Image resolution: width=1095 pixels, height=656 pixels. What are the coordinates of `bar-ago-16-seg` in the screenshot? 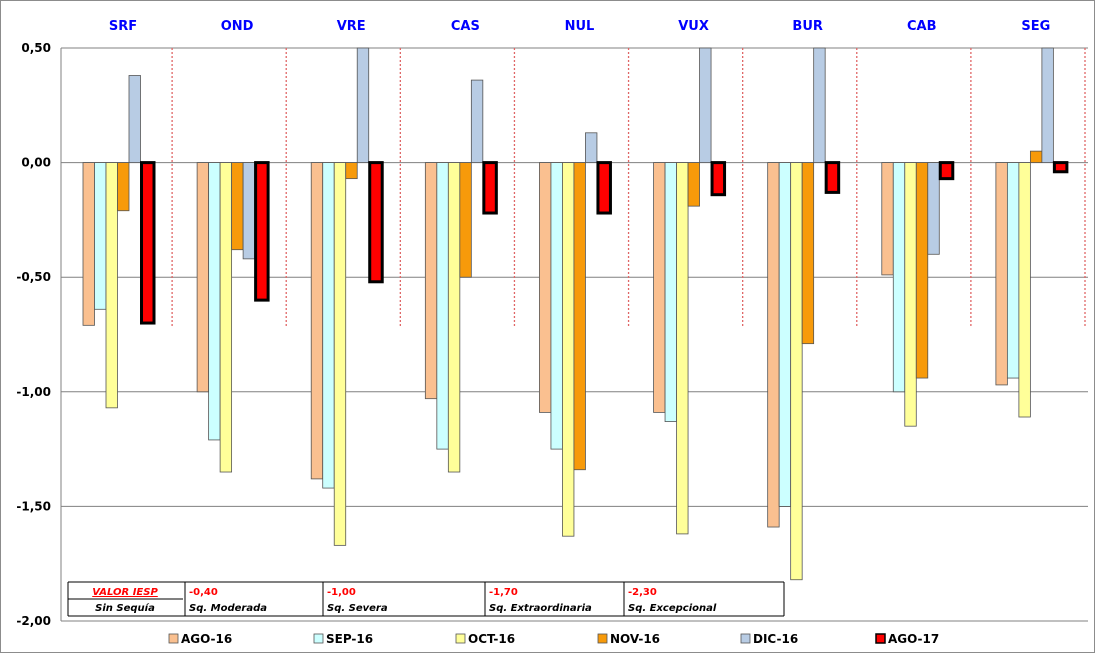 It's located at (1001, 274).